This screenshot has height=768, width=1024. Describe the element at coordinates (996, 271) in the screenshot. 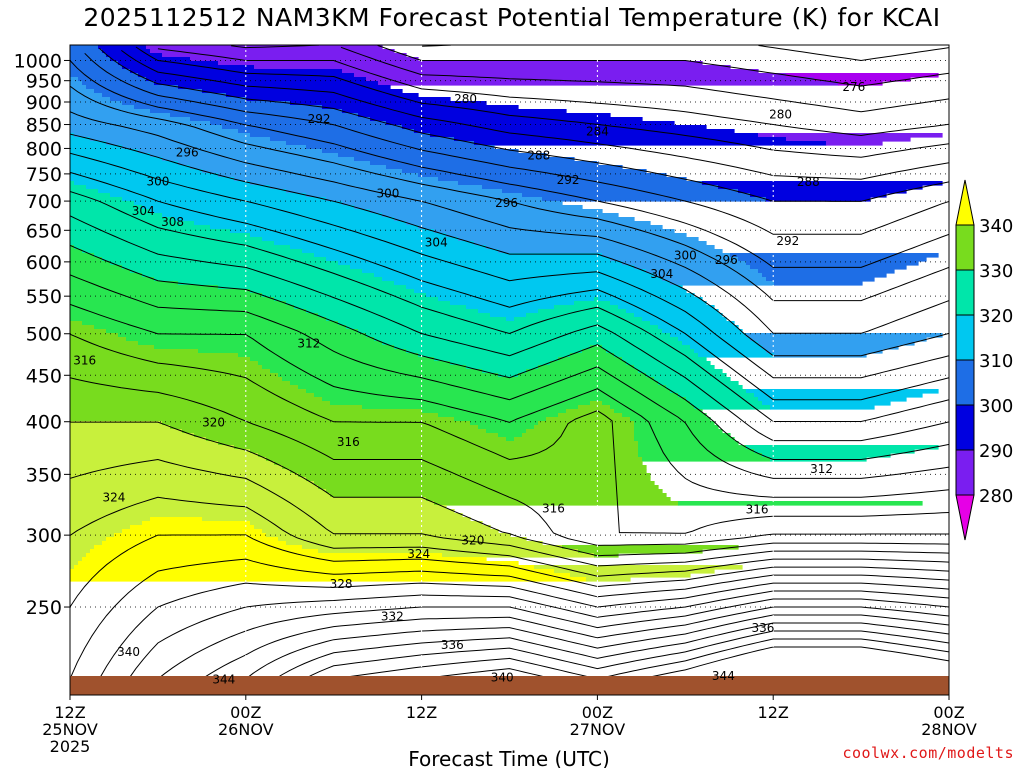

I see `colorbar-label: 330` at that location.